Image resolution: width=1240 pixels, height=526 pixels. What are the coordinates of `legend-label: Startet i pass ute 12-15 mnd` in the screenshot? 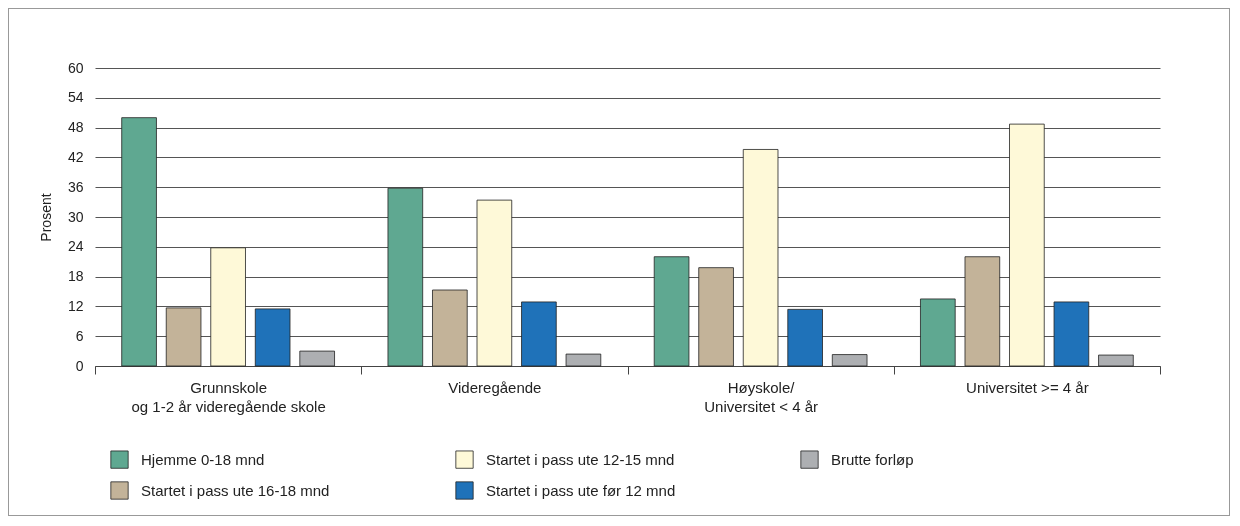 It's located at (580, 459).